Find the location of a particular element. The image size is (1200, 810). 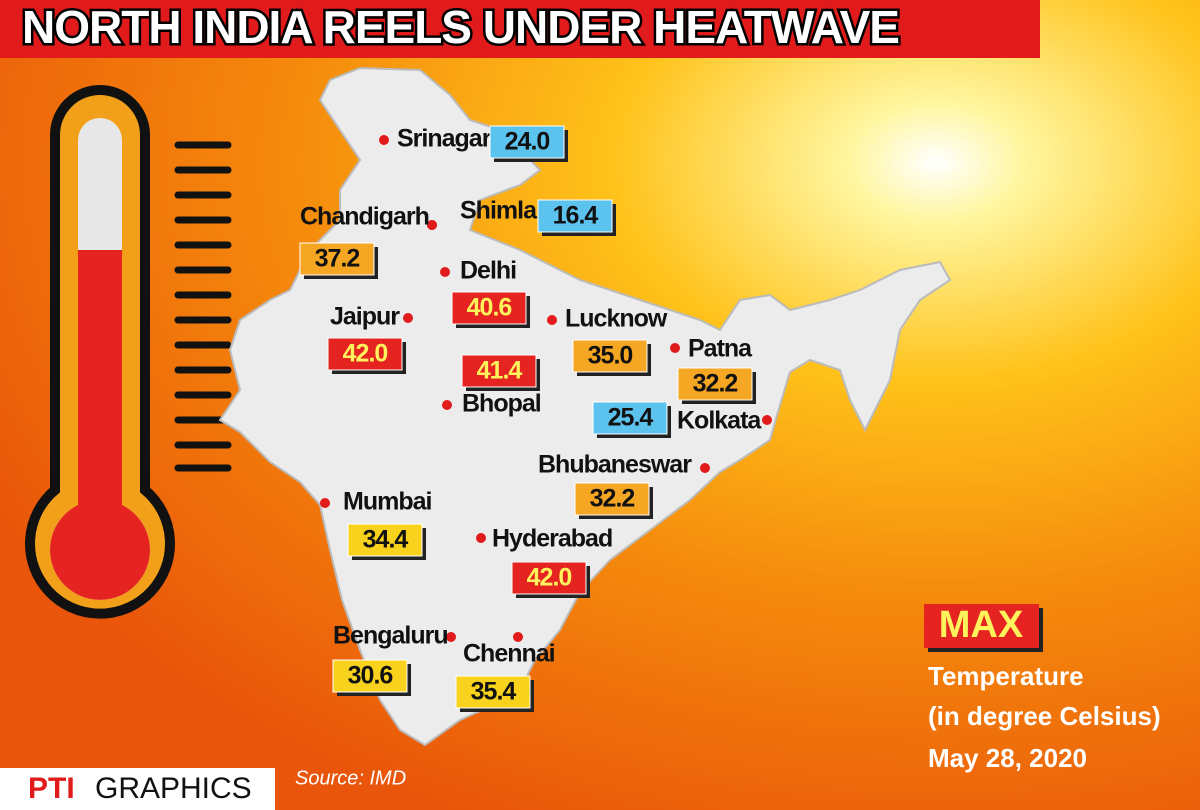

title-bar is located at coordinates (520, 29).